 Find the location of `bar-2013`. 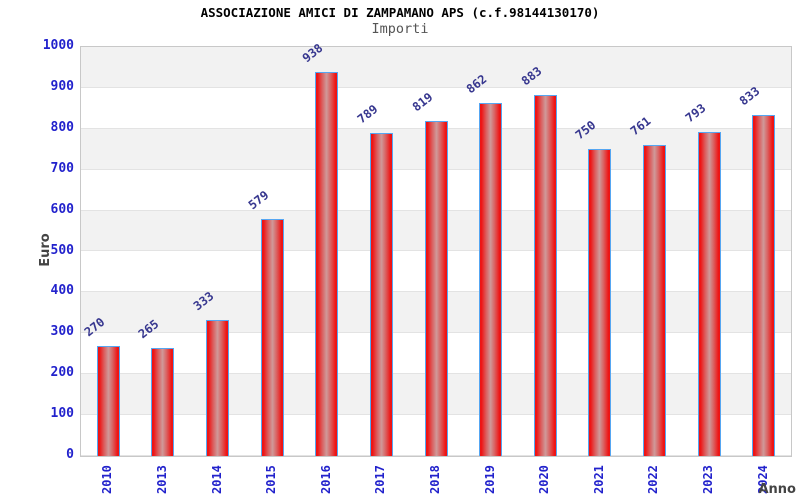

bar-2013 is located at coordinates (163, 401).